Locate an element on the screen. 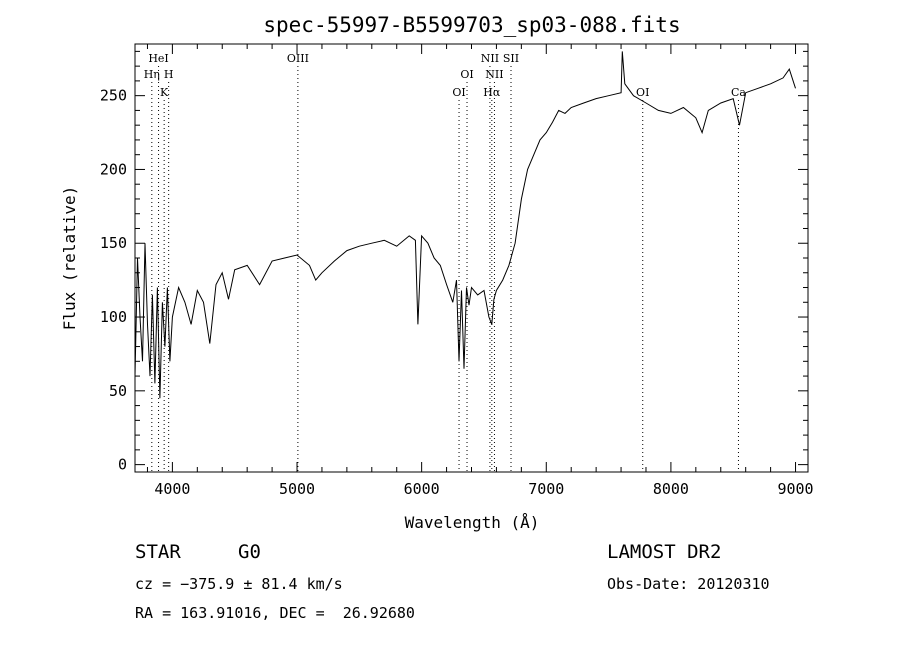 The height and width of the screenshot is (650, 900). y-tick-label: 0 is located at coordinates (122, 465).